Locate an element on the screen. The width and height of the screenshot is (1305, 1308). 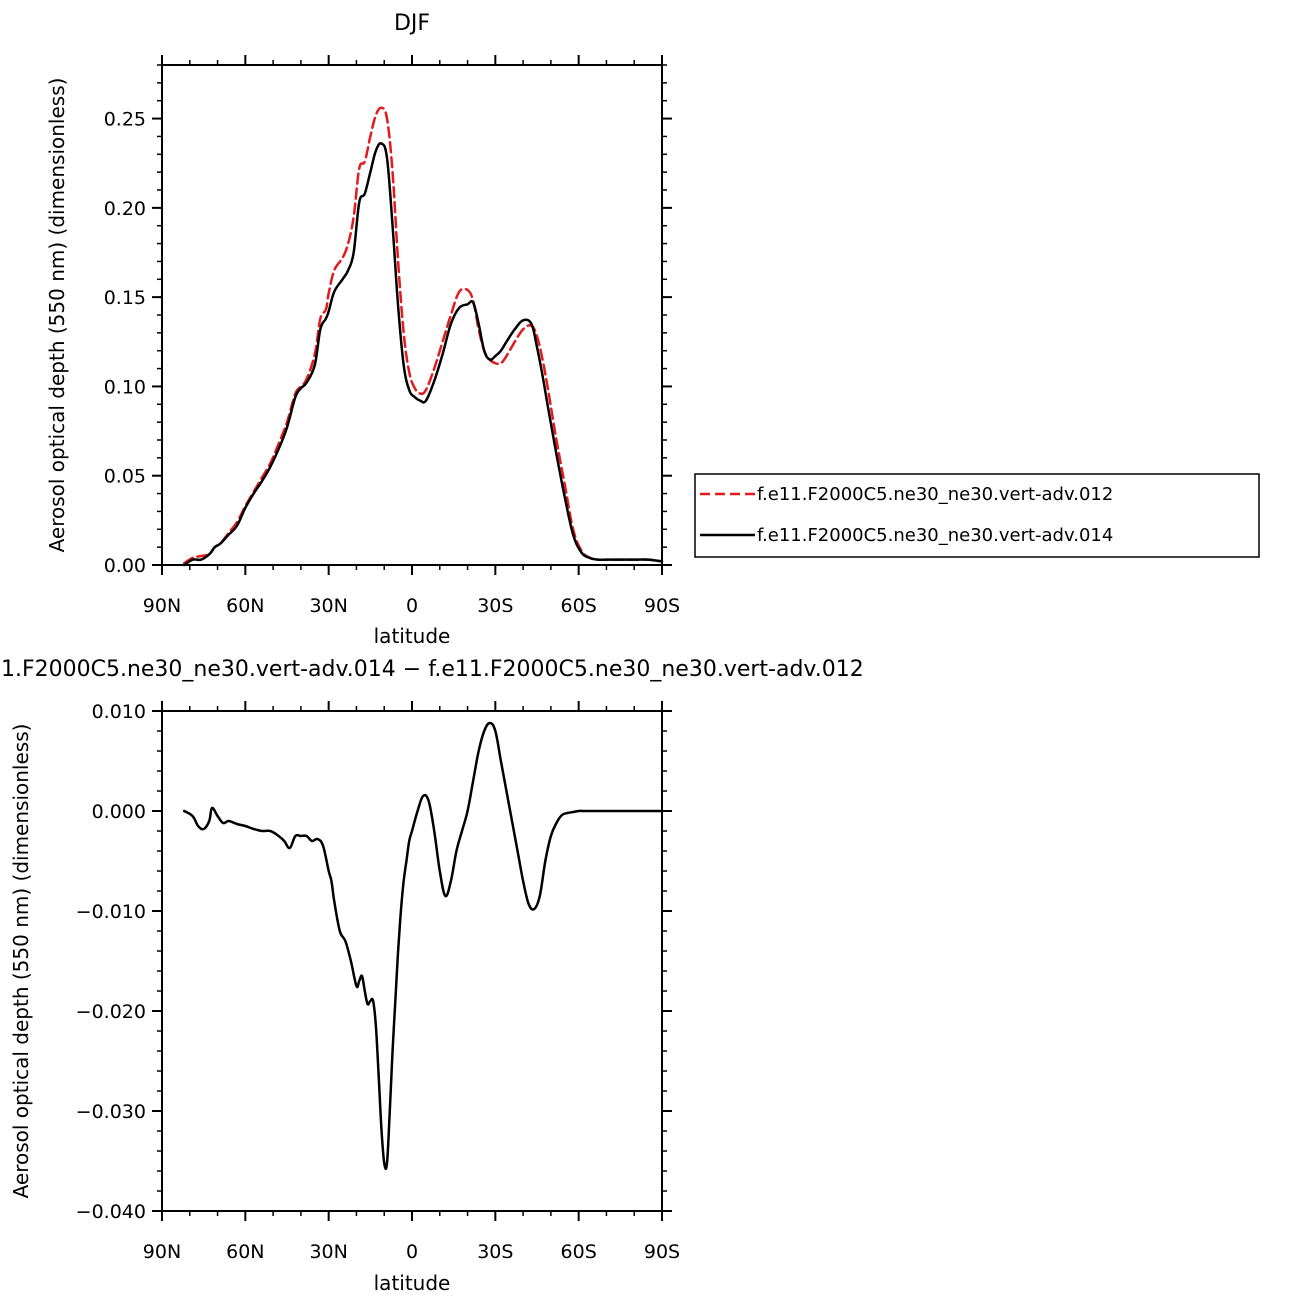
legend-box is located at coordinates (977, 515).